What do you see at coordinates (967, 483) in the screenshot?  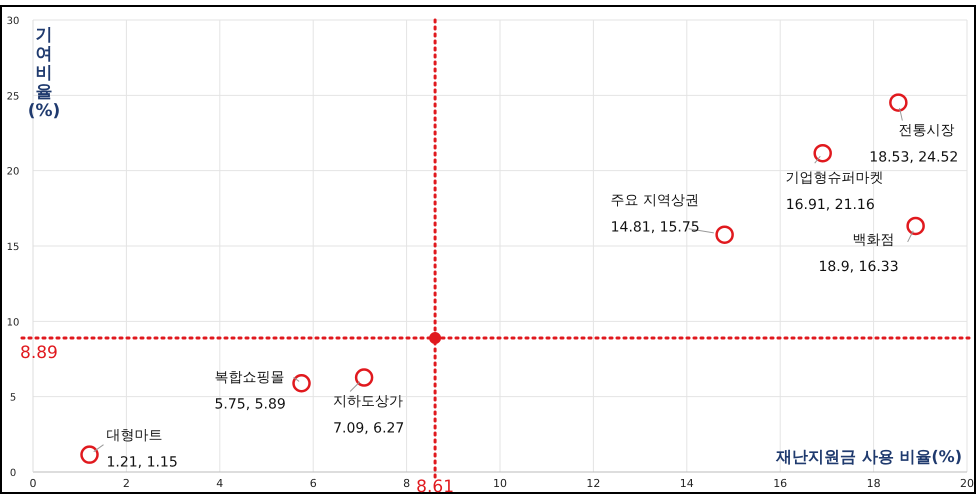 I see `x-tick-label: 20` at bounding box center [967, 483].